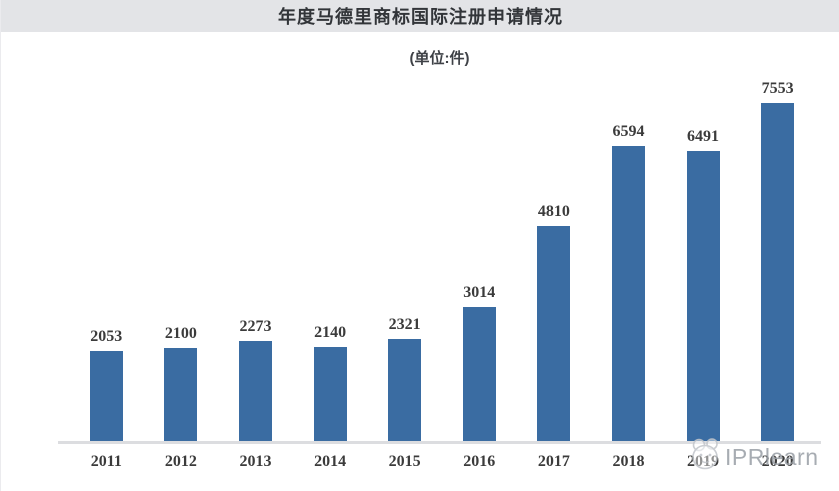  Describe the element at coordinates (628, 294) in the screenshot. I see `bar-2018` at that location.